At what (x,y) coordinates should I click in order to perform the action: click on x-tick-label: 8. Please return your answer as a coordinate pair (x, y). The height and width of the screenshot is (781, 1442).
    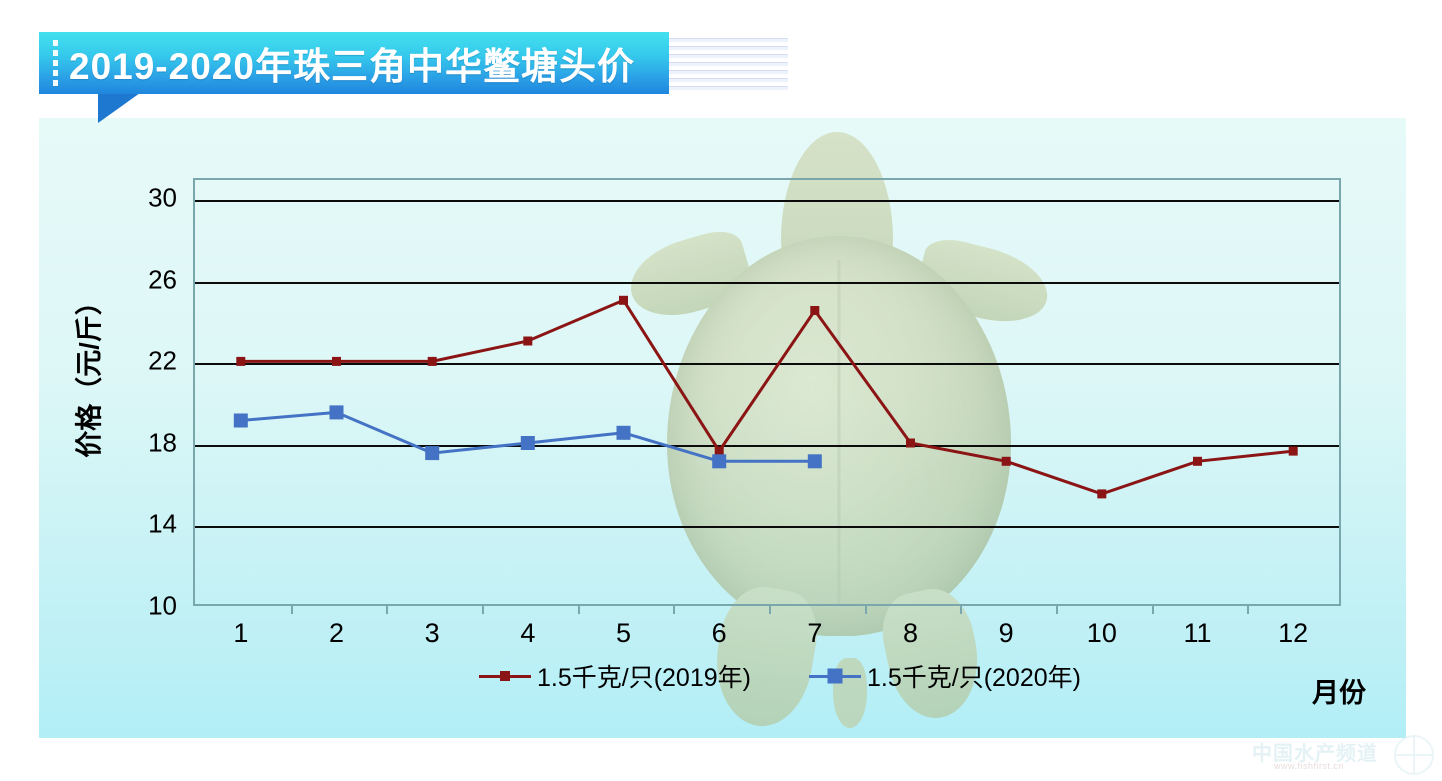
    Looking at the image, I should click on (910, 633).